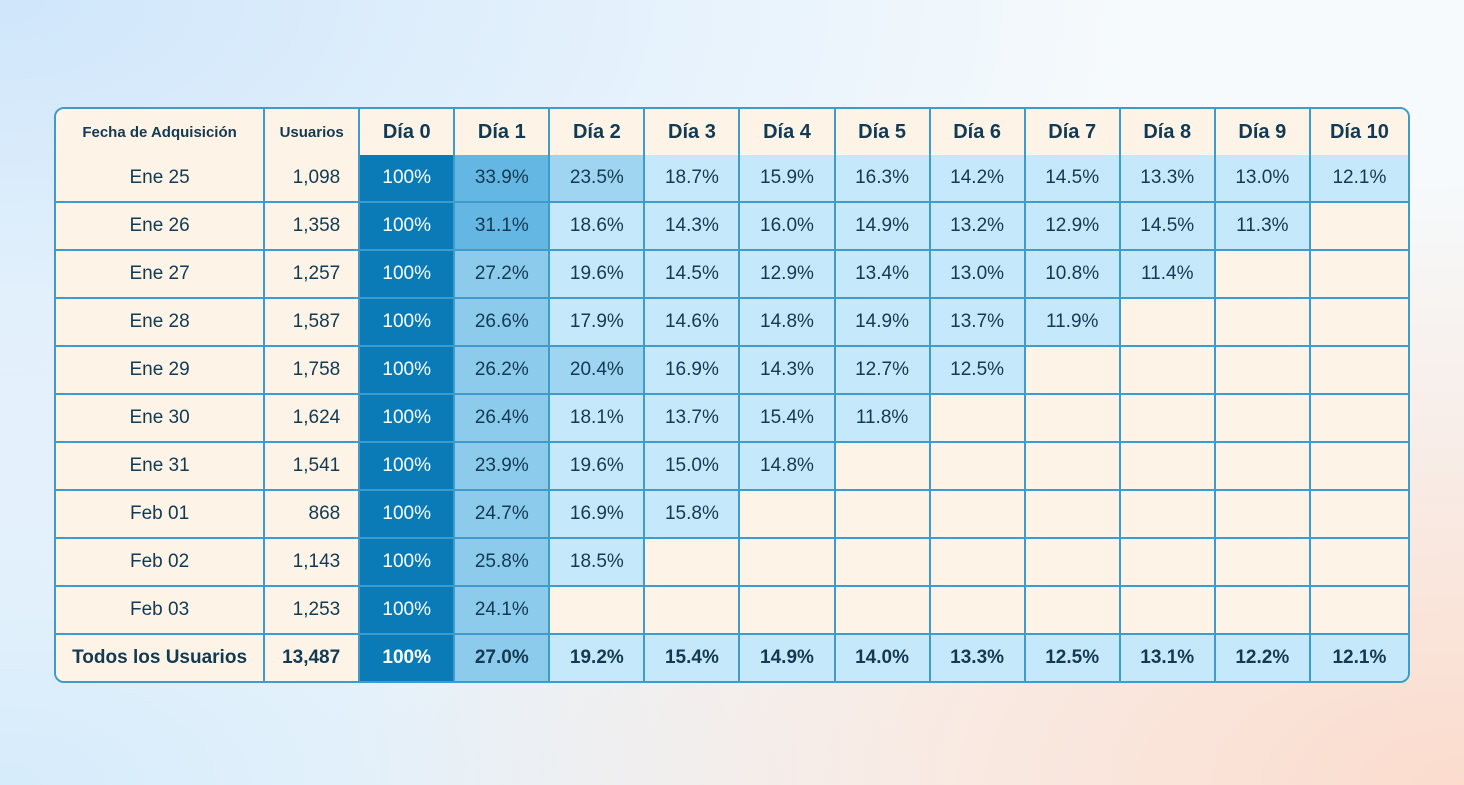 This screenshot has width=1464, height=785. Describe the element at coordinates (1168, 275) in the screenshot. I see `retention-cell-day-8: 11.4%` at that location.